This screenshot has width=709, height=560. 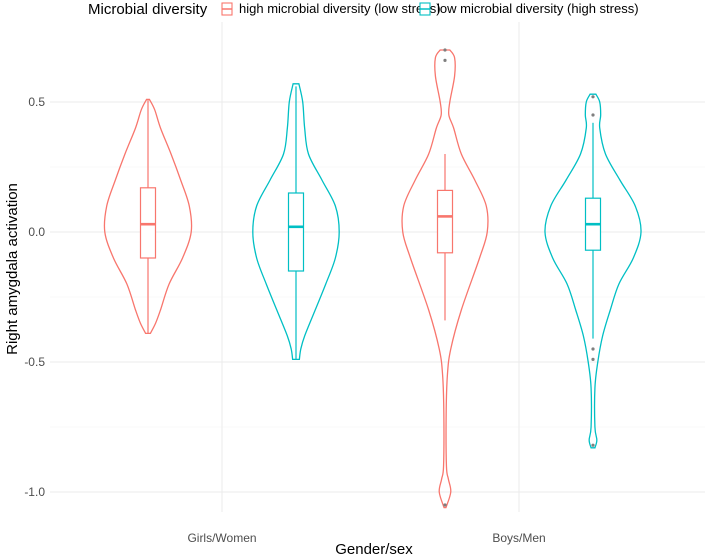 What do you see at coordinates (34, 362) in the screenshot?
I see `y-tick-label: -0.5` at bounding box center [34, 362].